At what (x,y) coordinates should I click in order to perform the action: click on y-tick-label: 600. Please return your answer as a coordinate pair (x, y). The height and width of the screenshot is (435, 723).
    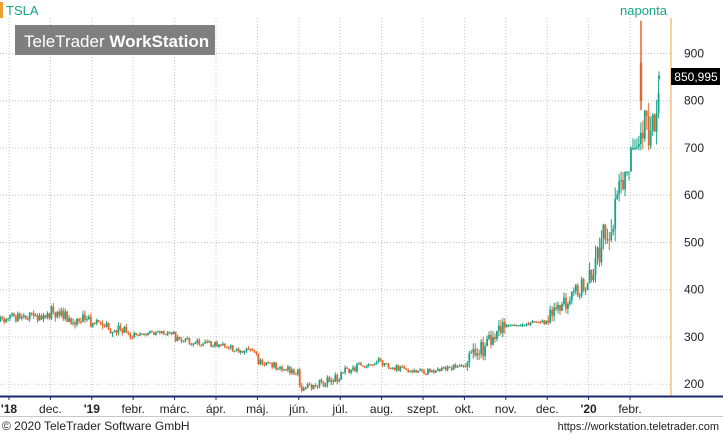
    Looking at the image, I should click on (694, 195).